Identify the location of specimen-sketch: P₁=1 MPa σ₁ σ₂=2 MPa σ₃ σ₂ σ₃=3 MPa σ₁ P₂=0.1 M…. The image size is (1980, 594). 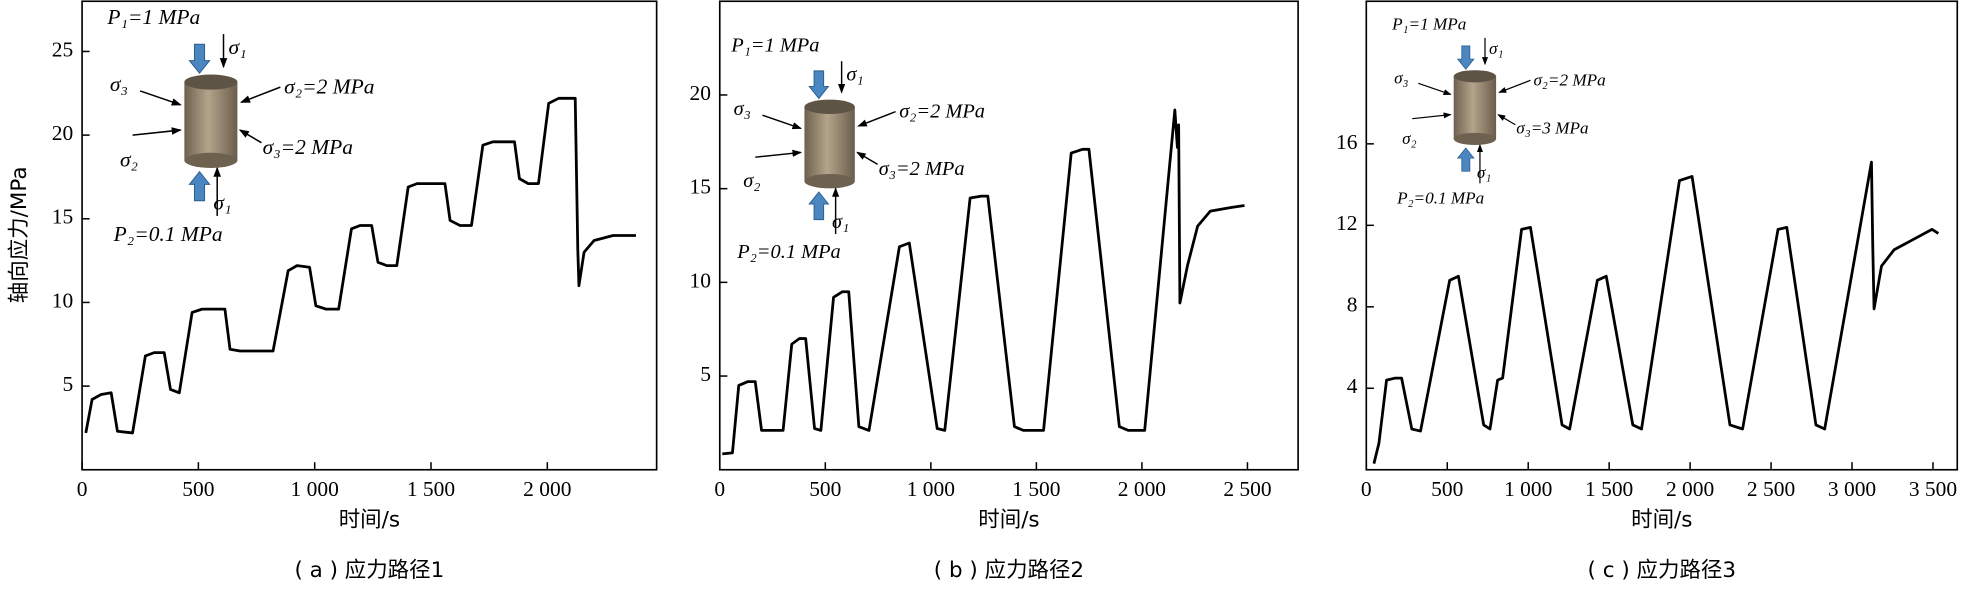
(1498, 111).